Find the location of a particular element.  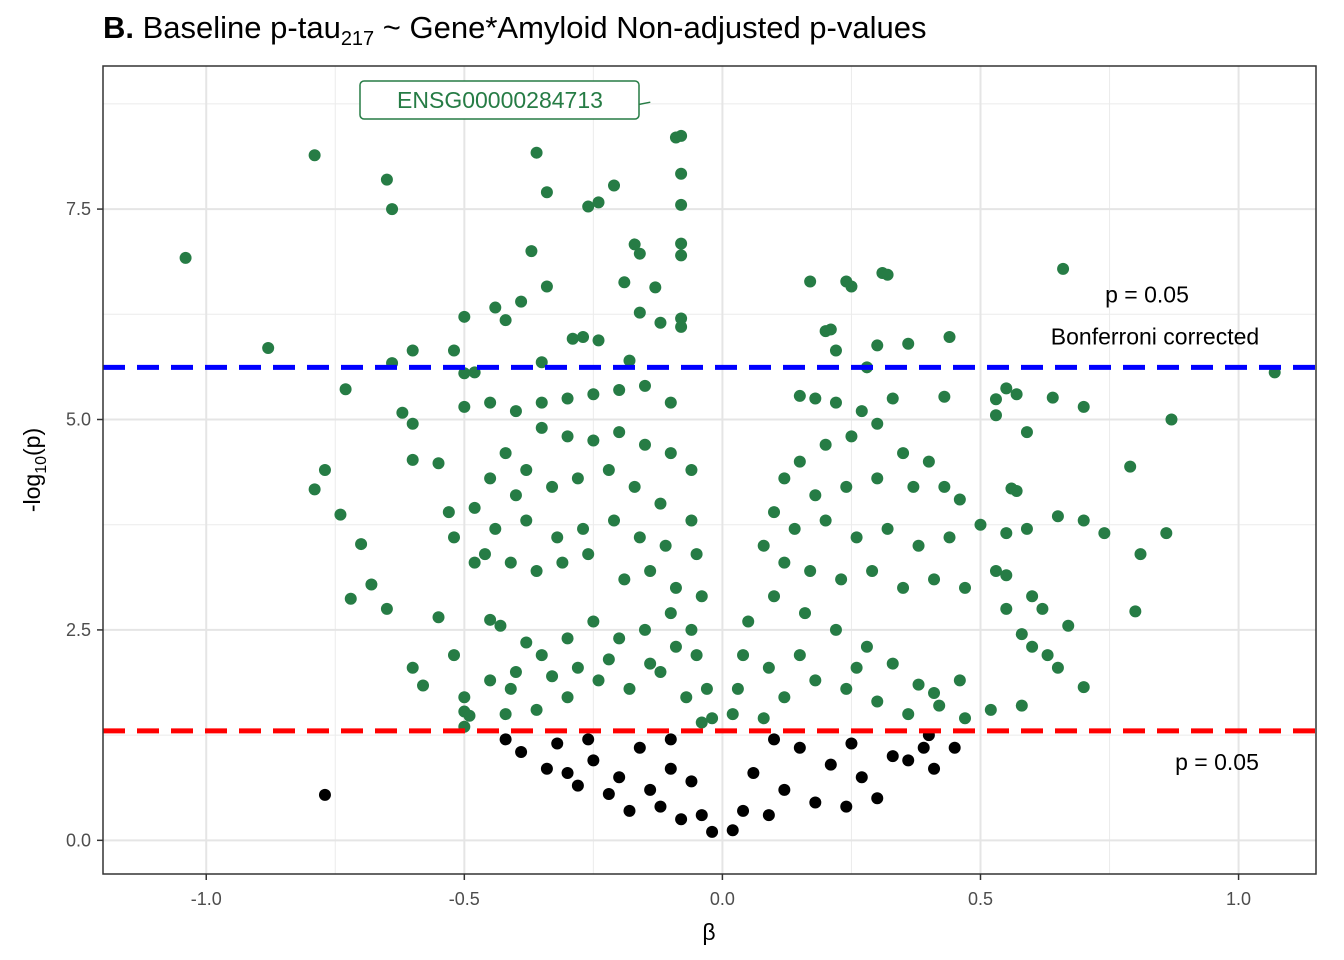

x-tick-label: 0.0 is located at coordinates (722, 899).